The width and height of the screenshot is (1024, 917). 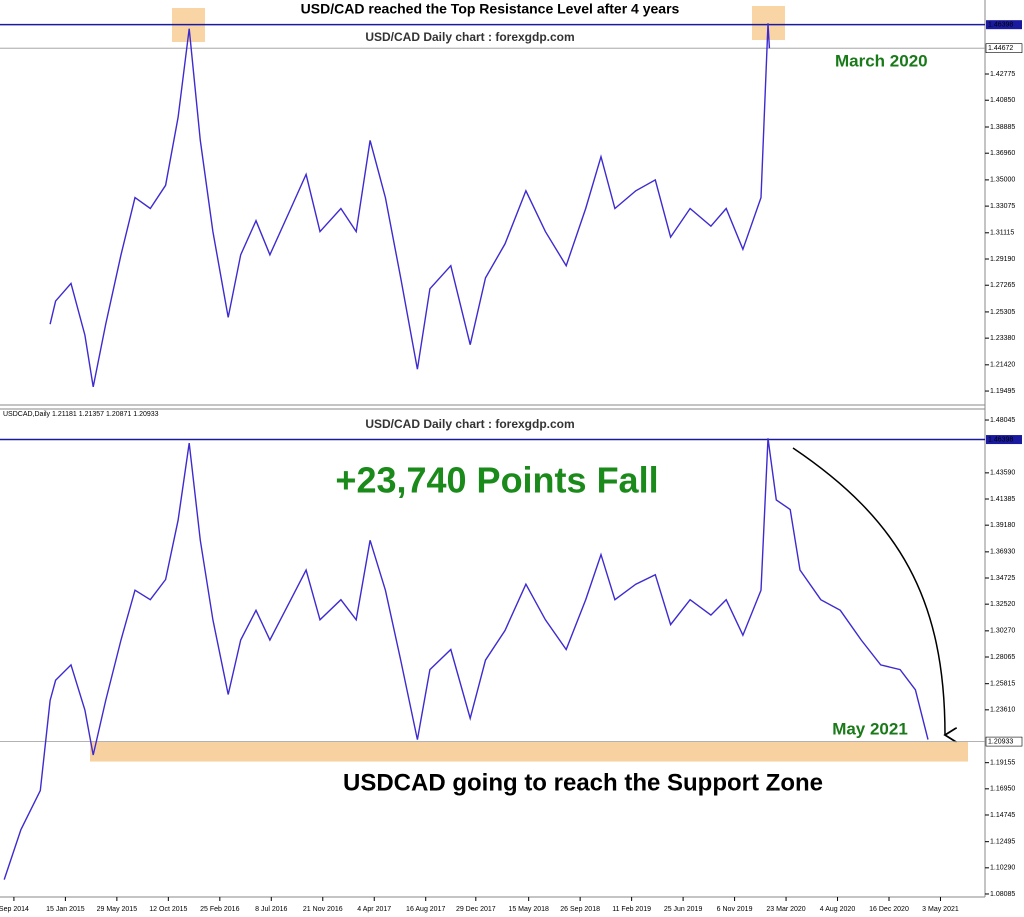 I want to click on x-tick-label: 8 Jul 2016, so click(x=271, y=909).